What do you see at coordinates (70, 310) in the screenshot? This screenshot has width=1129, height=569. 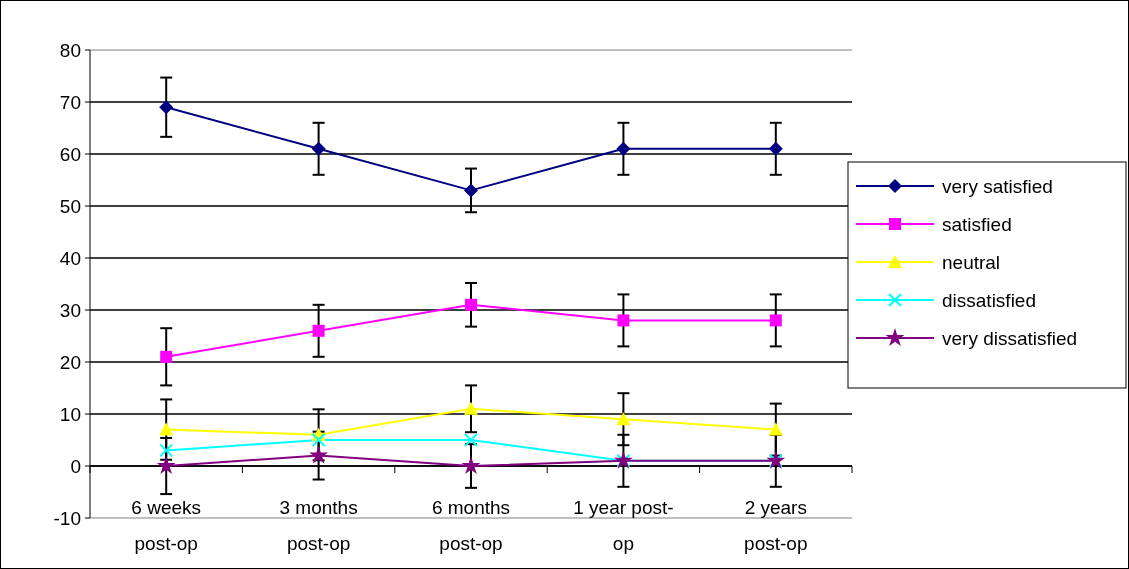 I see `y-tick-label: 30` at bounding box center [70, 310].